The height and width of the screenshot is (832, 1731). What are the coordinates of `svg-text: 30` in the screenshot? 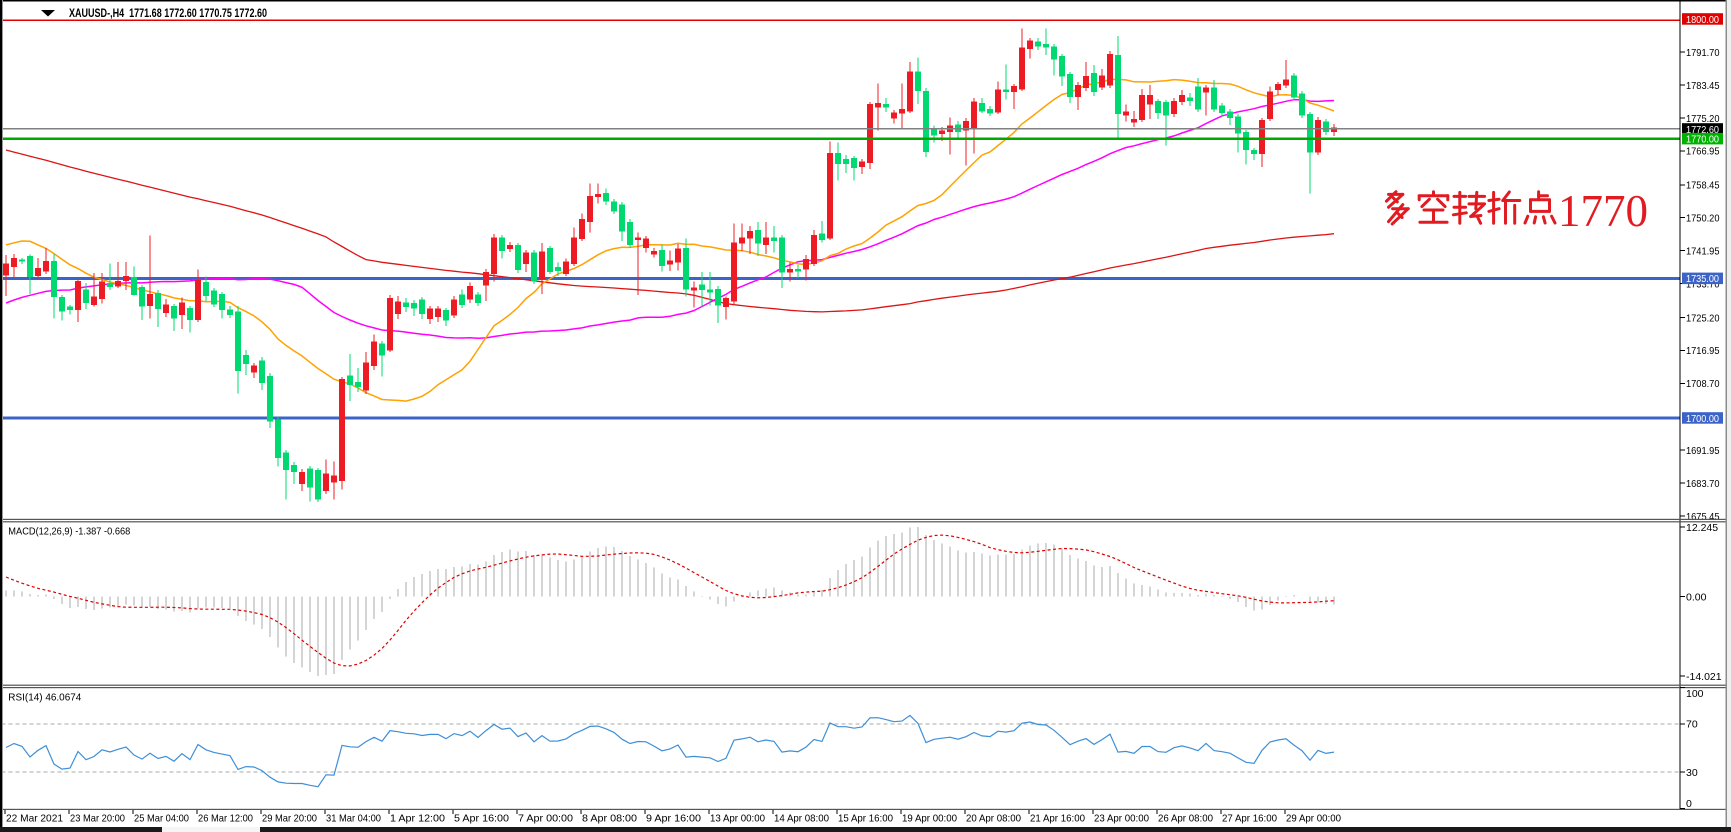 It's located at (1692, 773).